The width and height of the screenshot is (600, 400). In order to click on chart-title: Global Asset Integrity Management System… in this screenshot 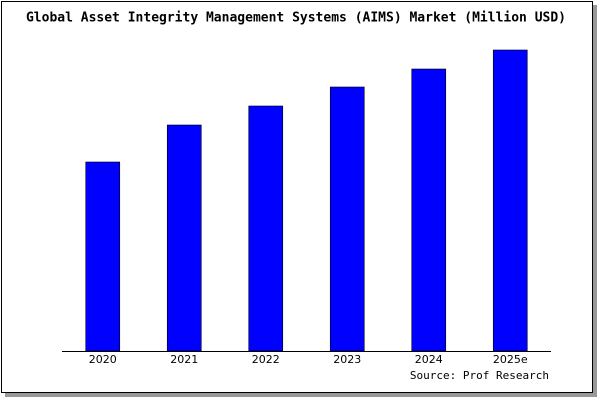, I will do `click(296, 18)`.